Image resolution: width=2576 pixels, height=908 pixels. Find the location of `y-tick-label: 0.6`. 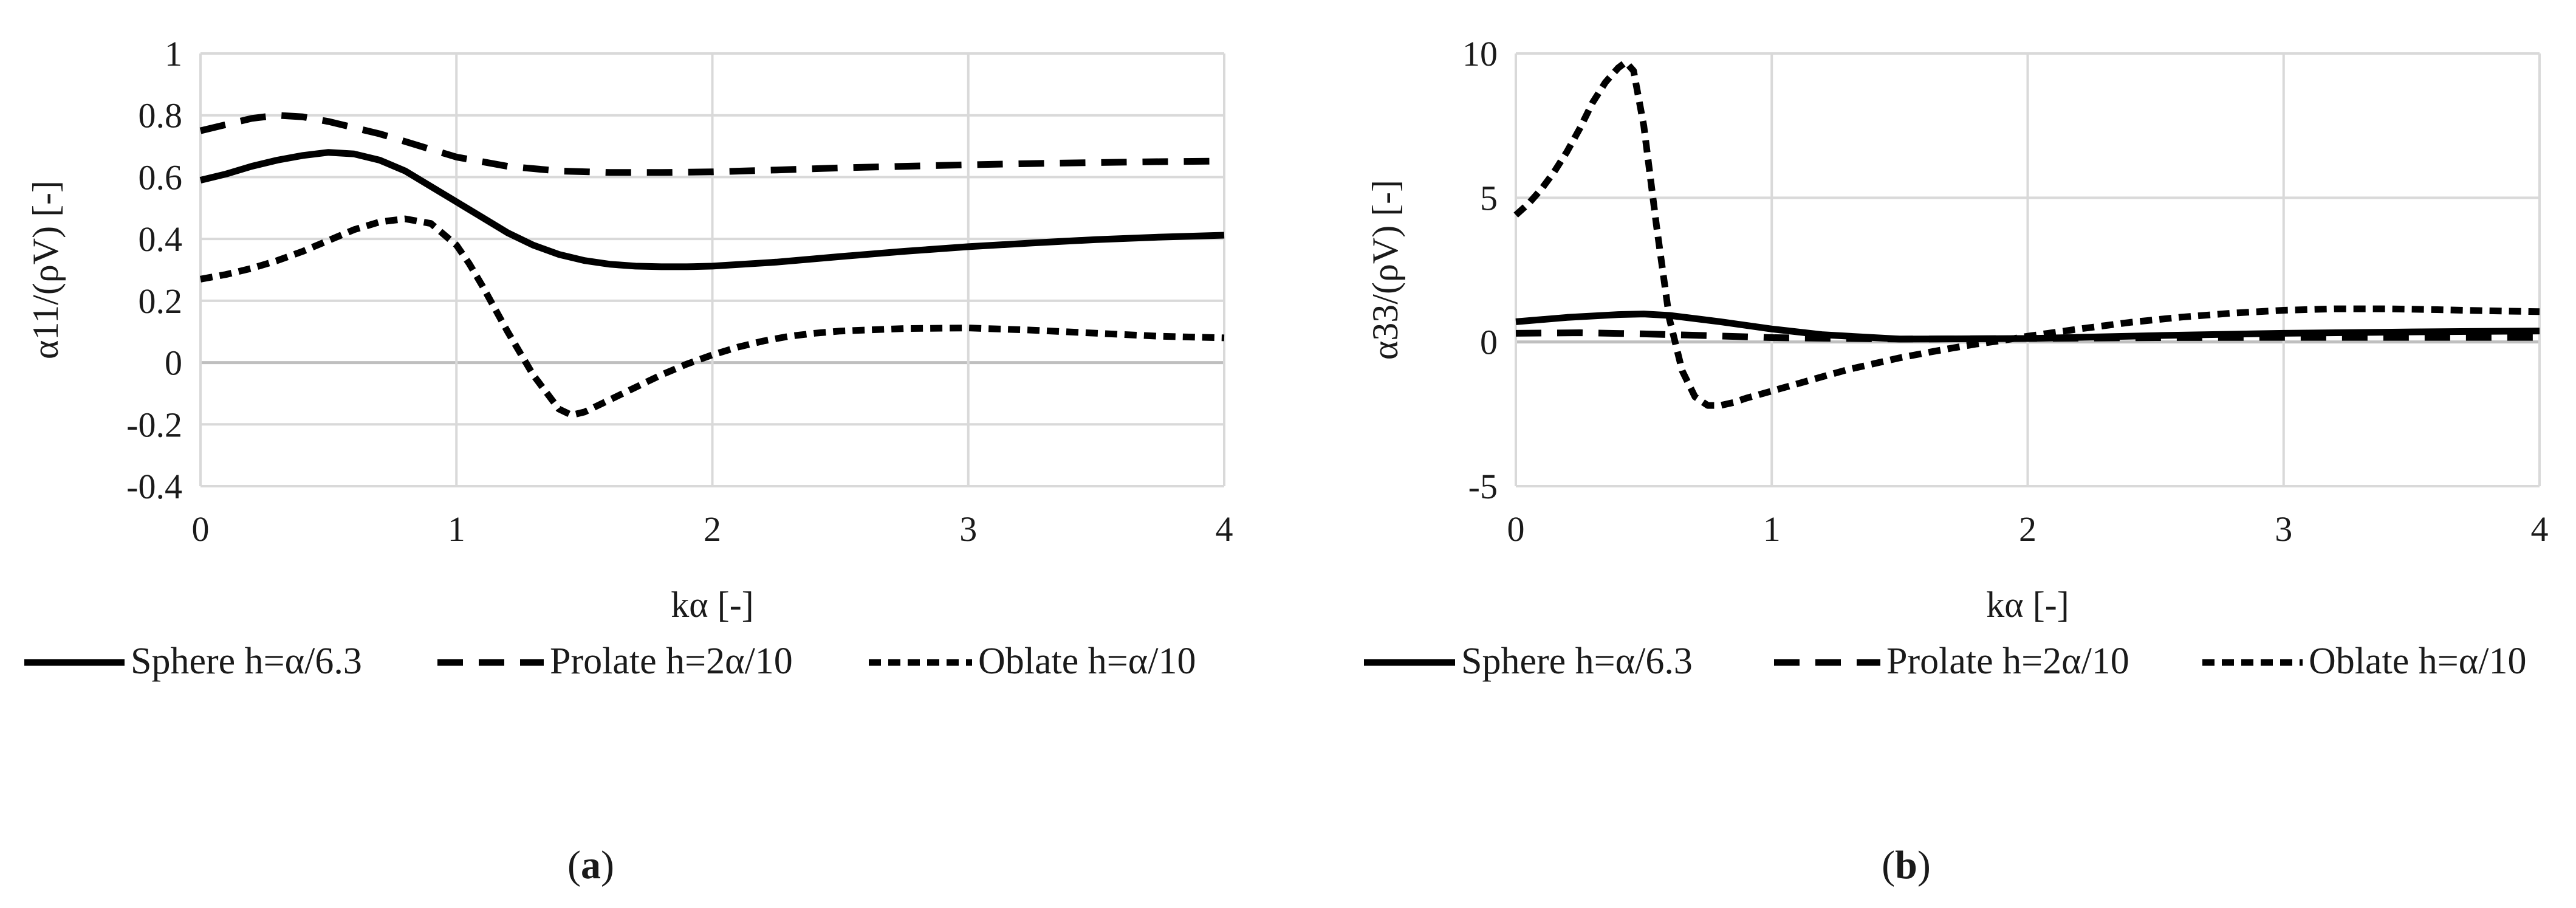

y-tick-label: 0.6 is located at coordinates (161, 177).